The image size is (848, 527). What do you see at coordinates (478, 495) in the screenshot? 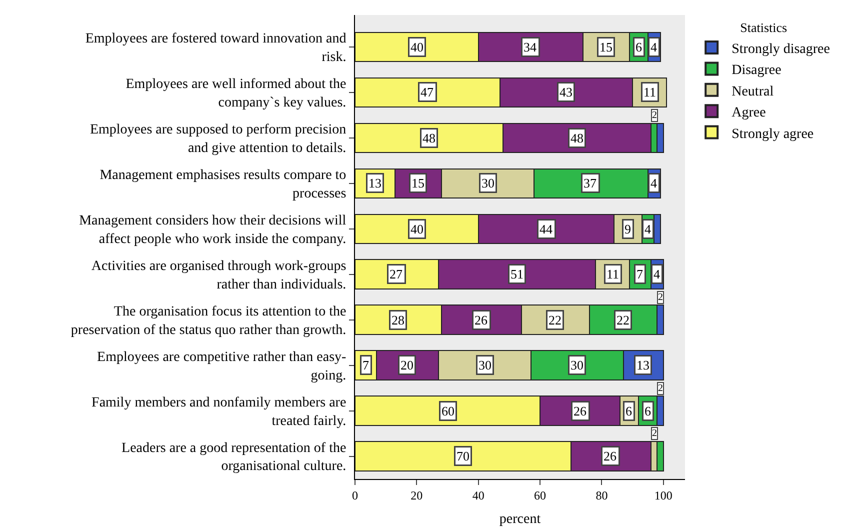
I see `x-tick-label: 40` at bounding box center [478, 495].